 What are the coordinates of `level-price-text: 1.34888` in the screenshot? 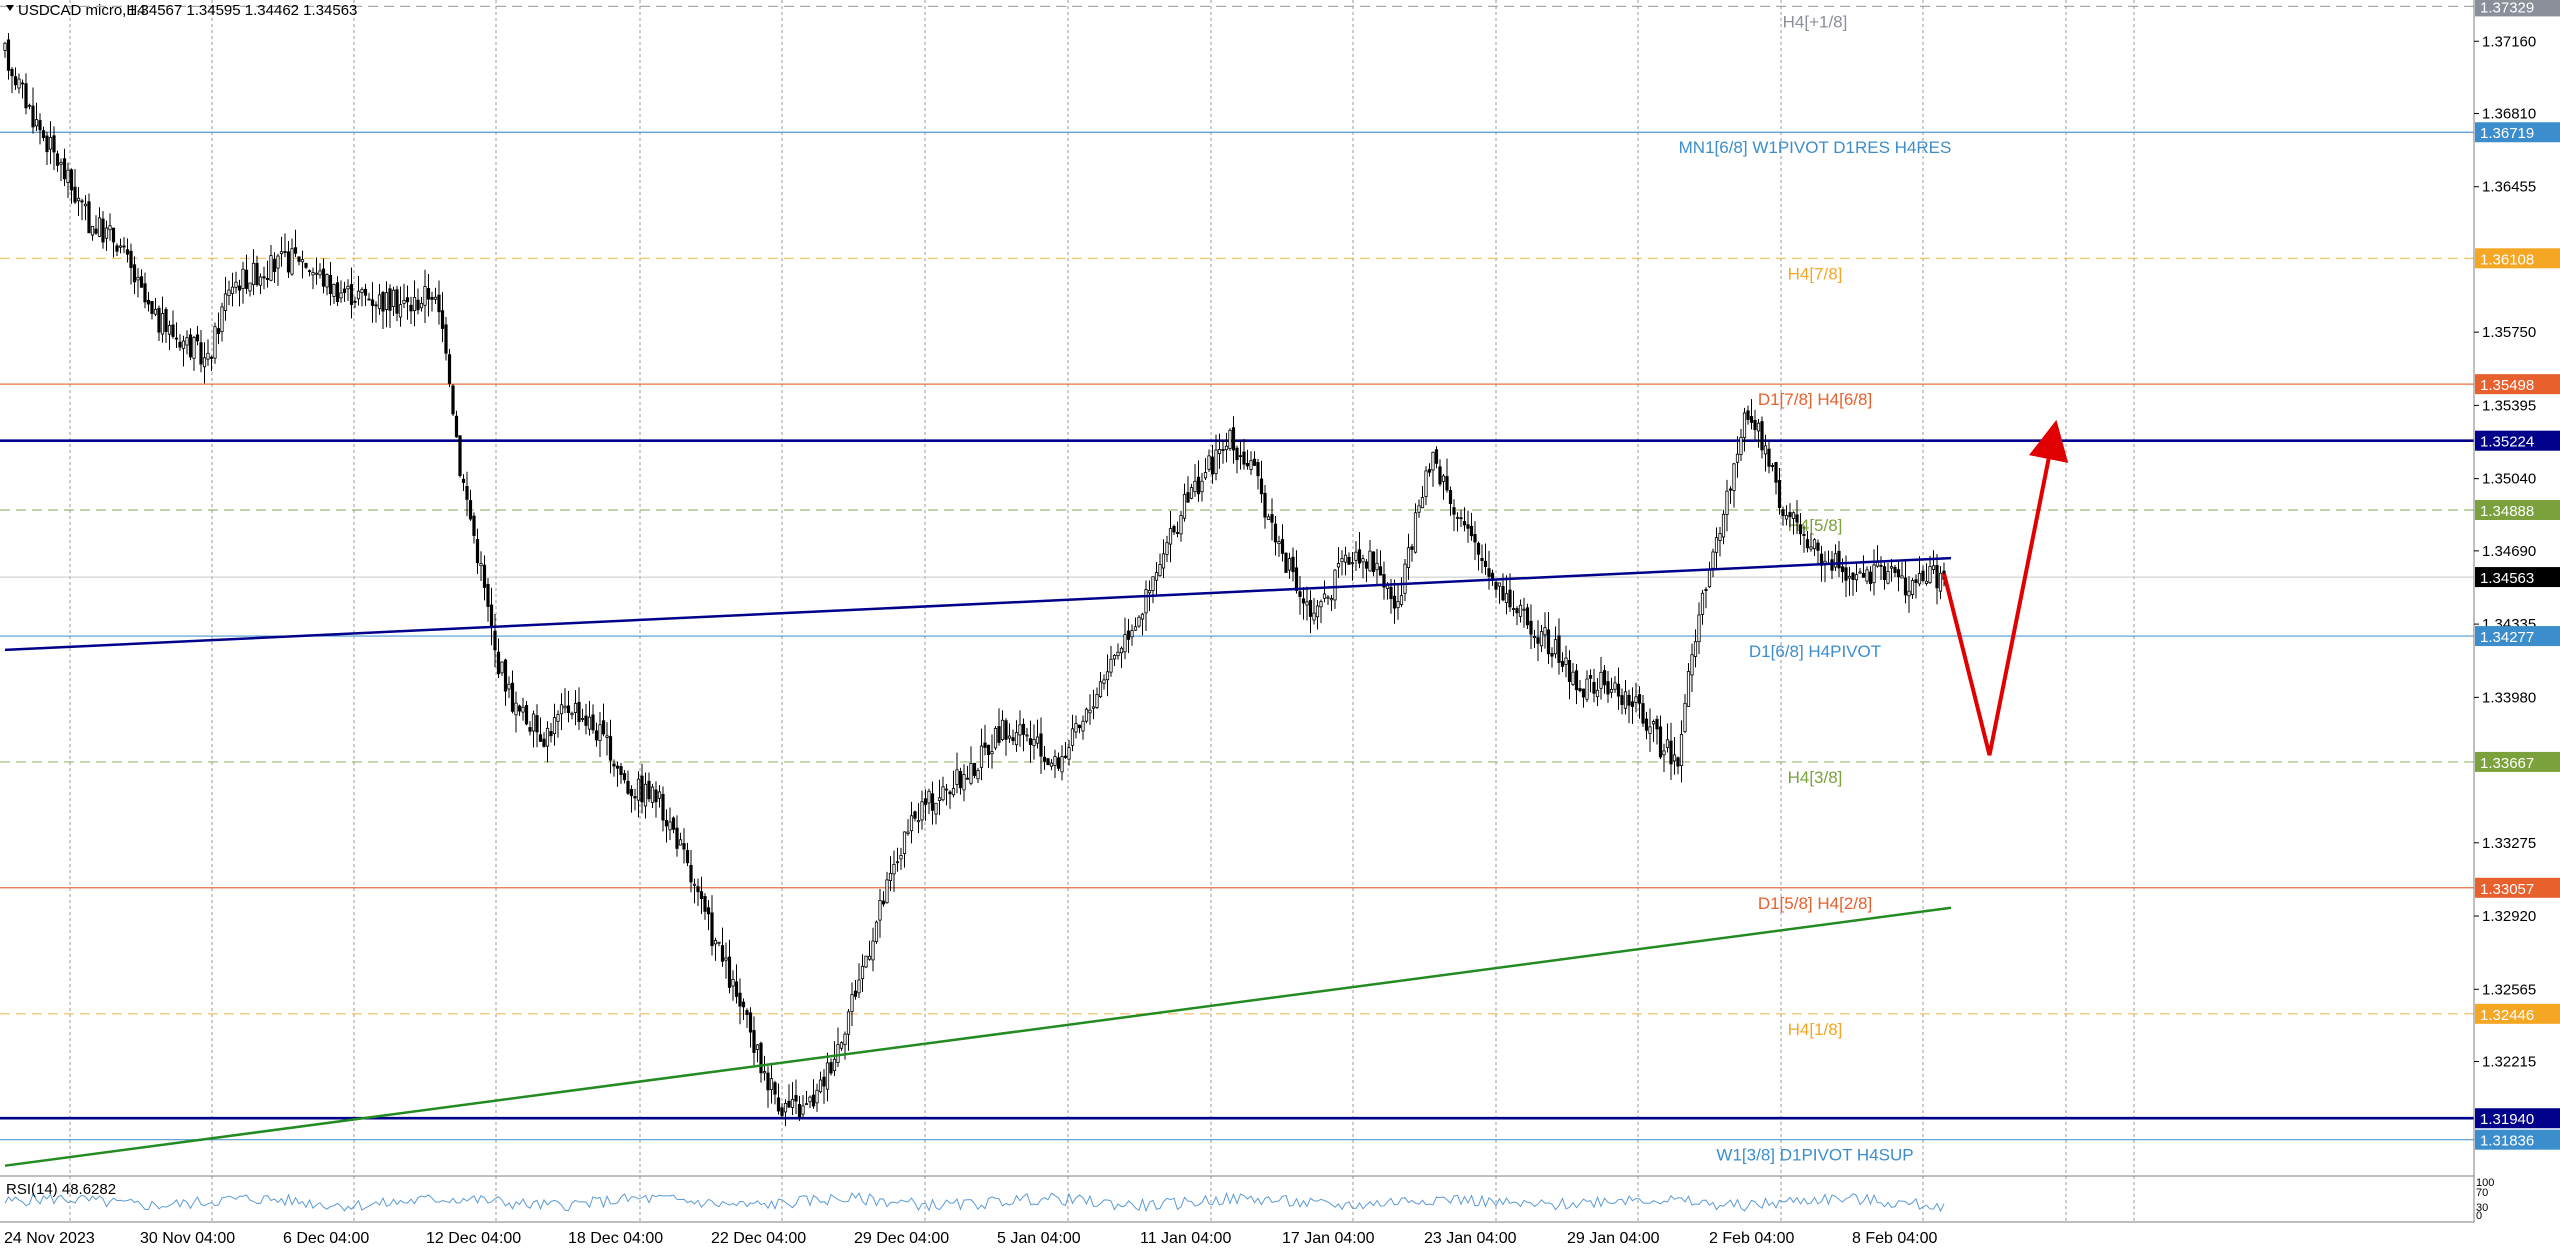 It's located at (2507, 511).